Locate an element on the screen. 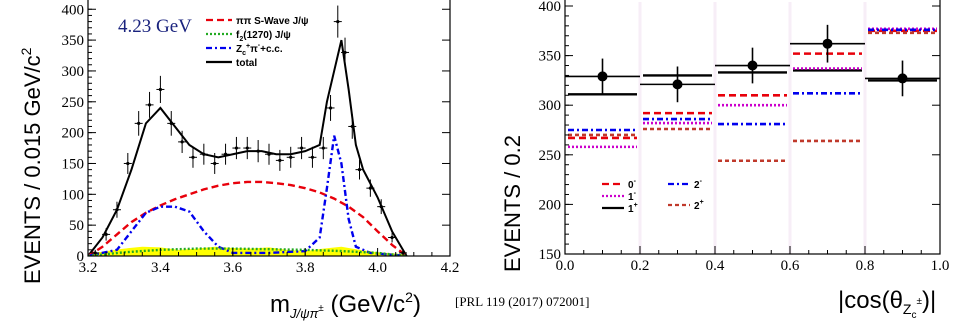 The height and width of the screenshot is (326, 957). x-tick-label: 0.6 is located at coordinates (790, 266).